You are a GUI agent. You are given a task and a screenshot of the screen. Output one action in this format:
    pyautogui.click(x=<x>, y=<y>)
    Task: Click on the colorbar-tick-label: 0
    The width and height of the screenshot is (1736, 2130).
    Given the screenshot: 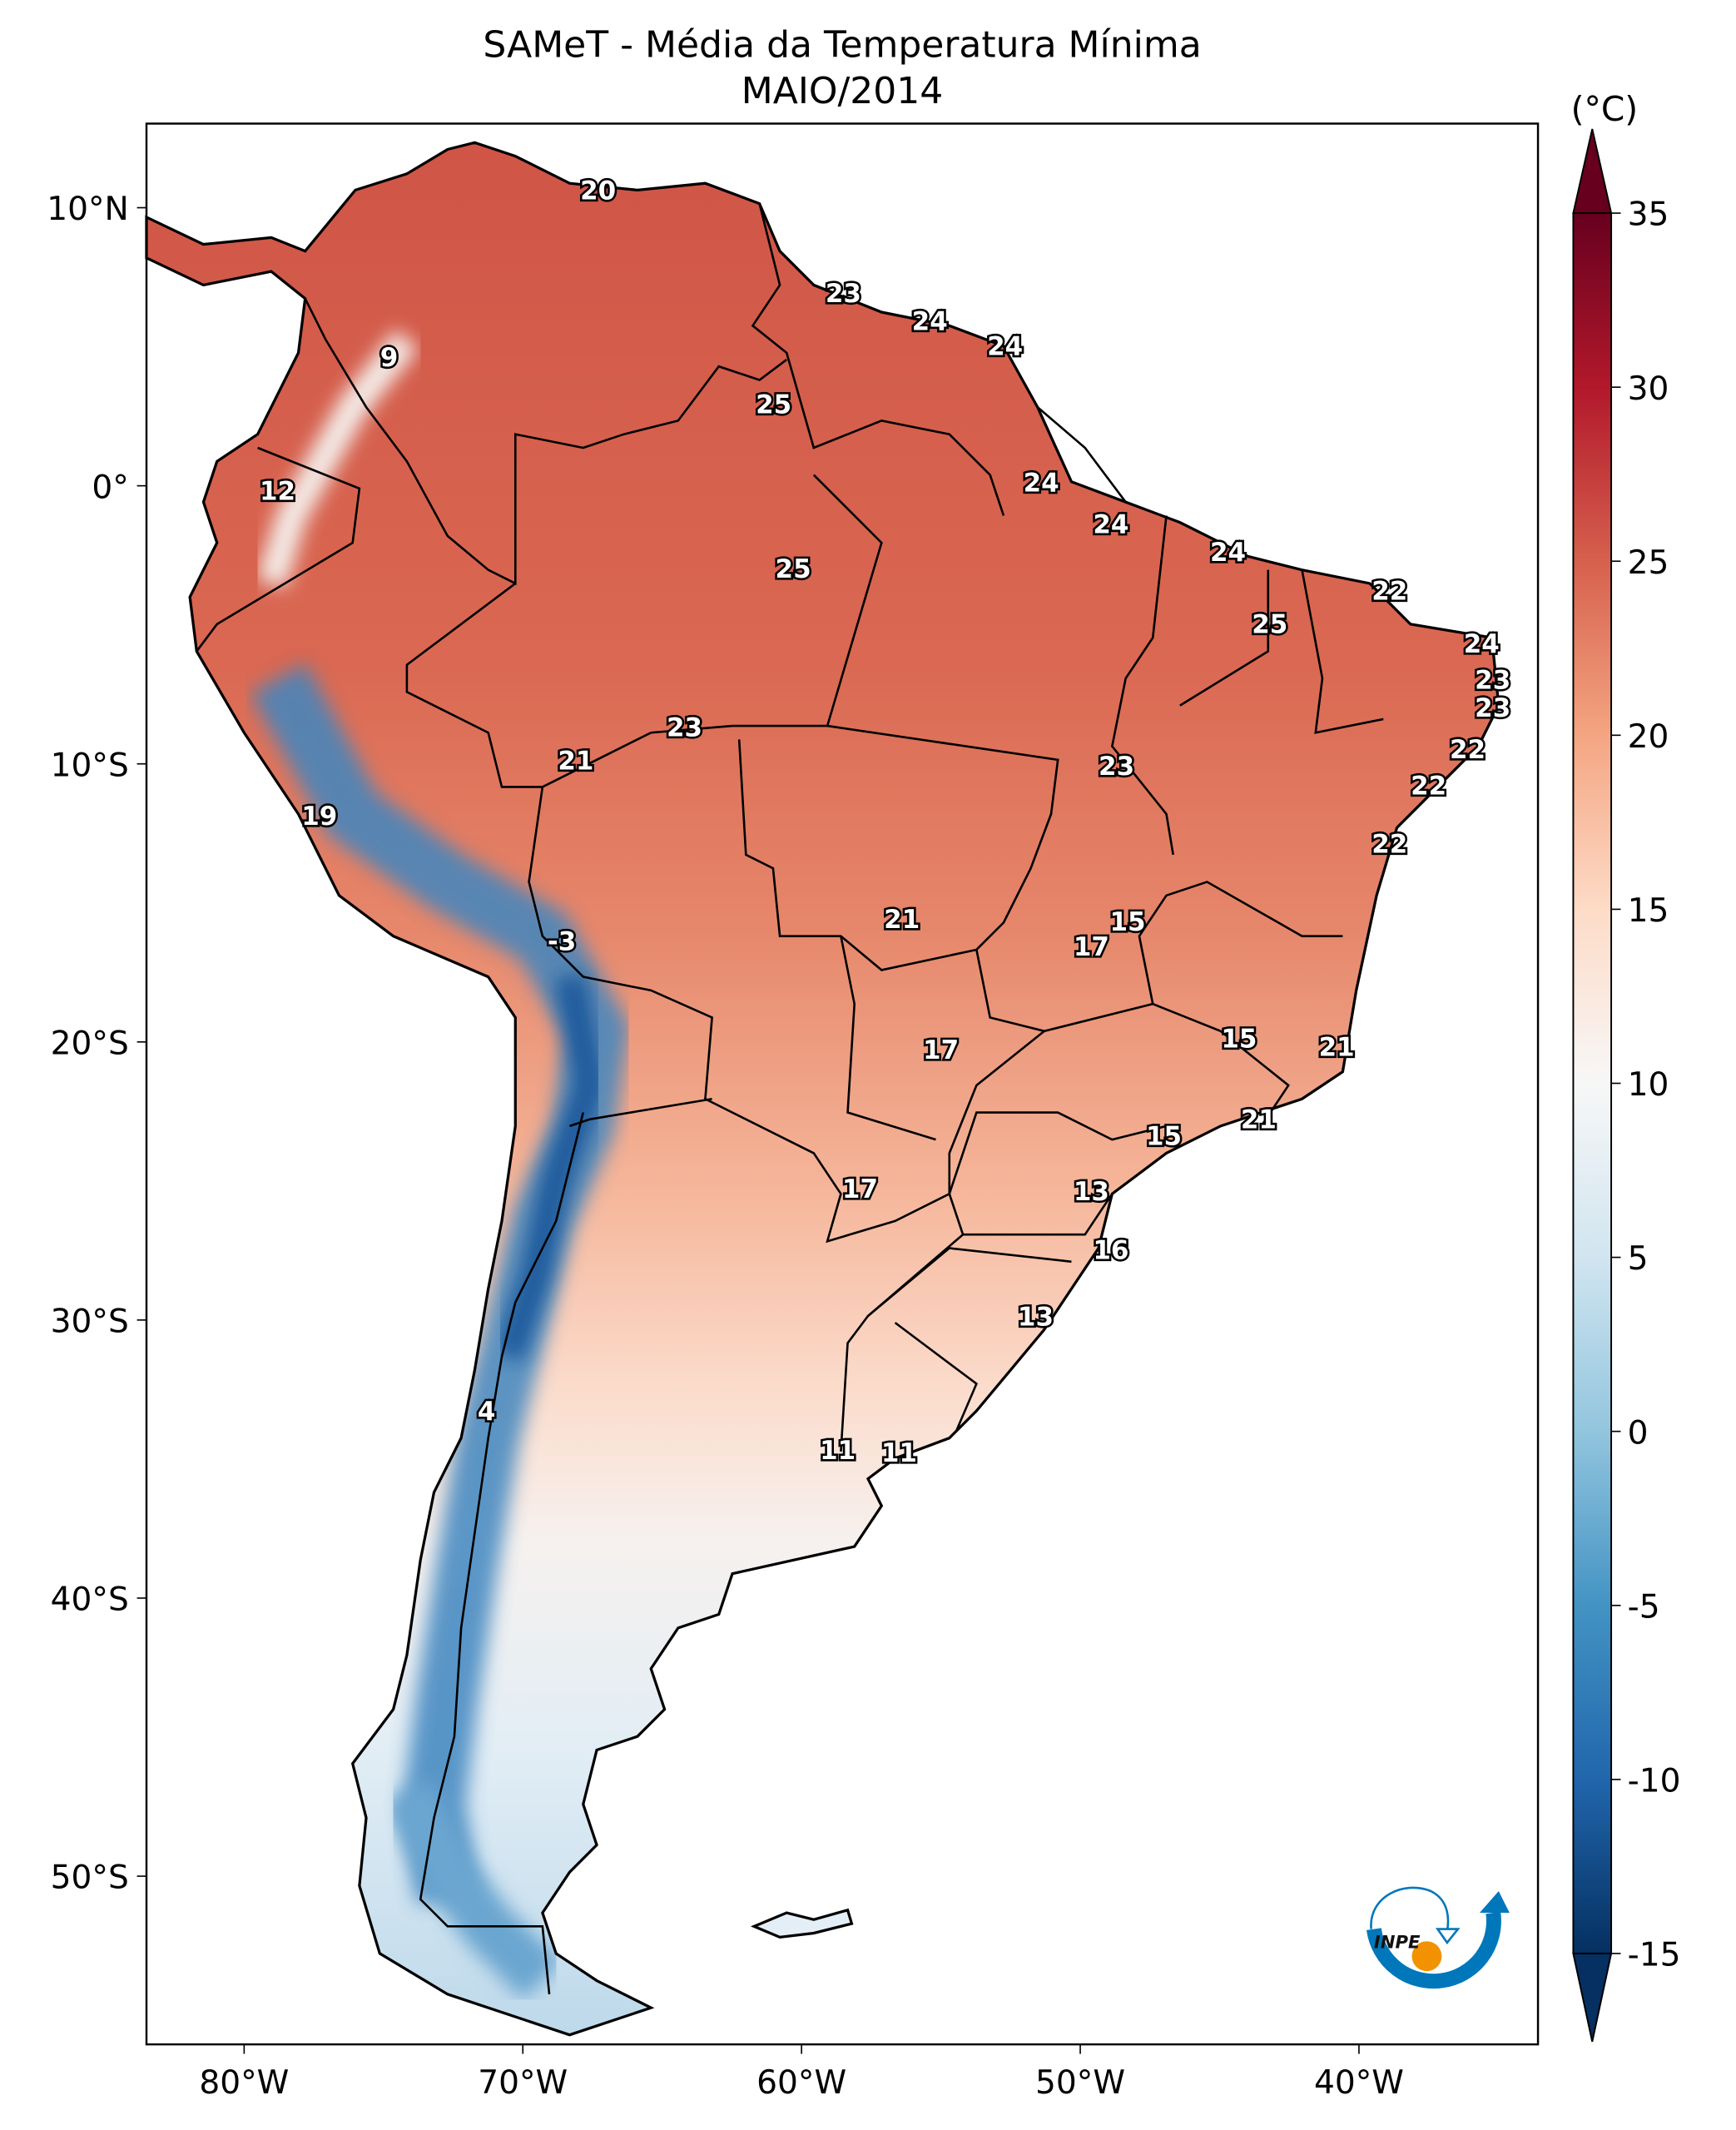 What is the action you would take?
    pyautogui.click(x=1638, y=1433)
    